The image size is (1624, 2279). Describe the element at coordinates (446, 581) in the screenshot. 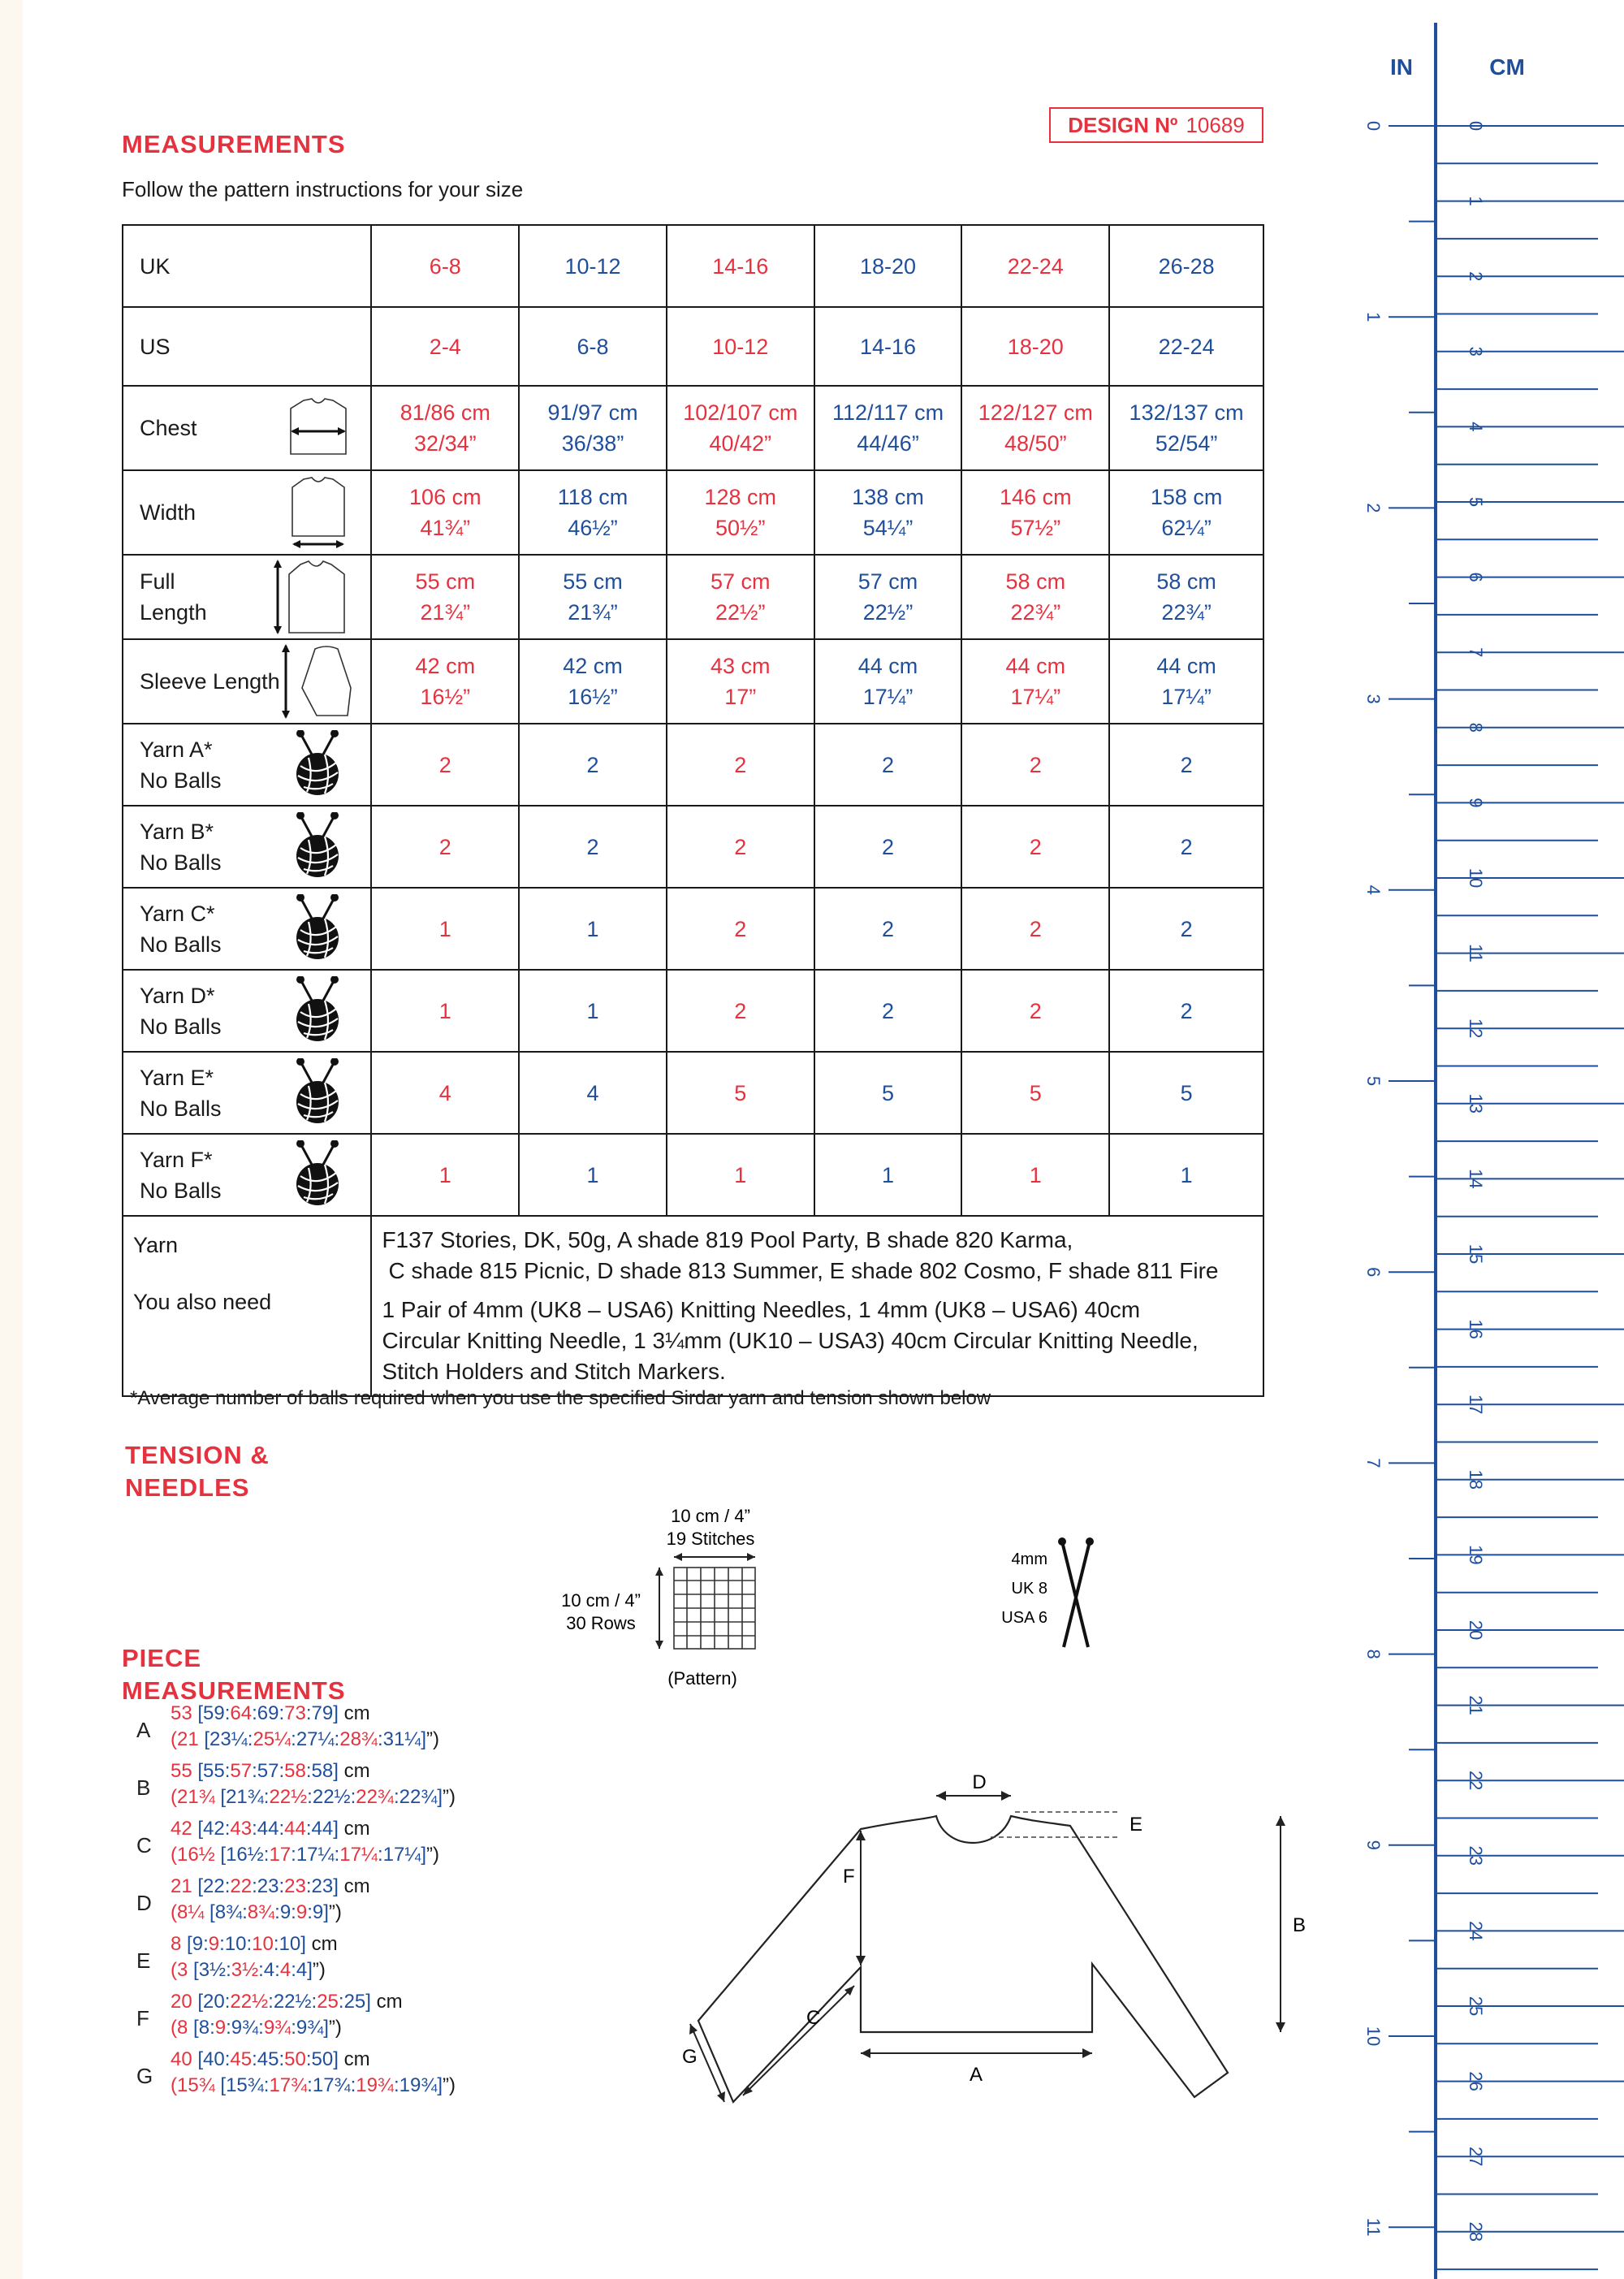

I see `measure-cm: 55 cm` at that location.